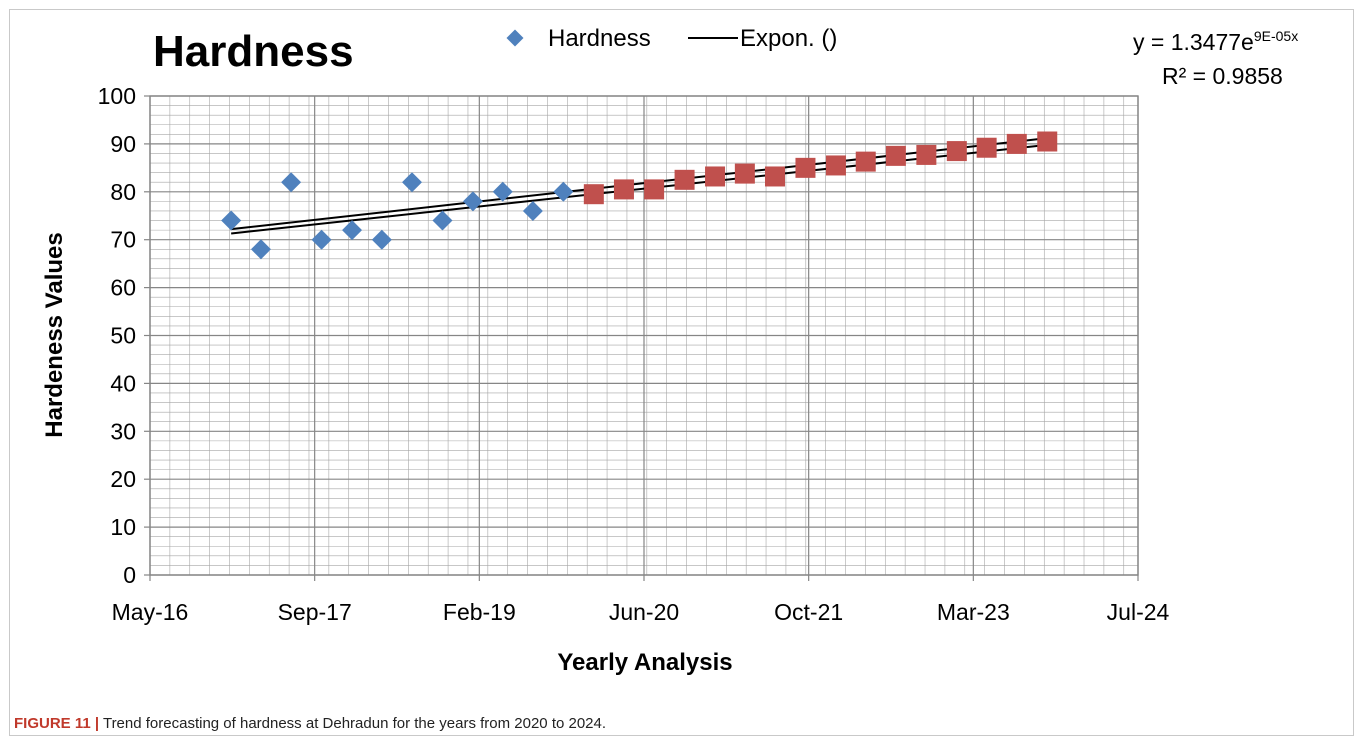  Describe the element at coordinates (808, 612) in the screenshot. I see `x-tick-label: Oct-21` at that location.